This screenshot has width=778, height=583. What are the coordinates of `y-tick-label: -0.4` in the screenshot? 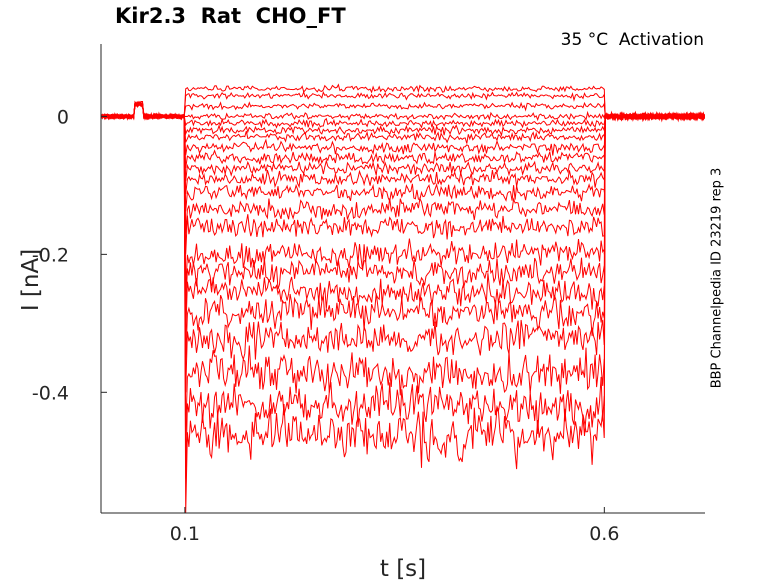 It's located at (50, 393).